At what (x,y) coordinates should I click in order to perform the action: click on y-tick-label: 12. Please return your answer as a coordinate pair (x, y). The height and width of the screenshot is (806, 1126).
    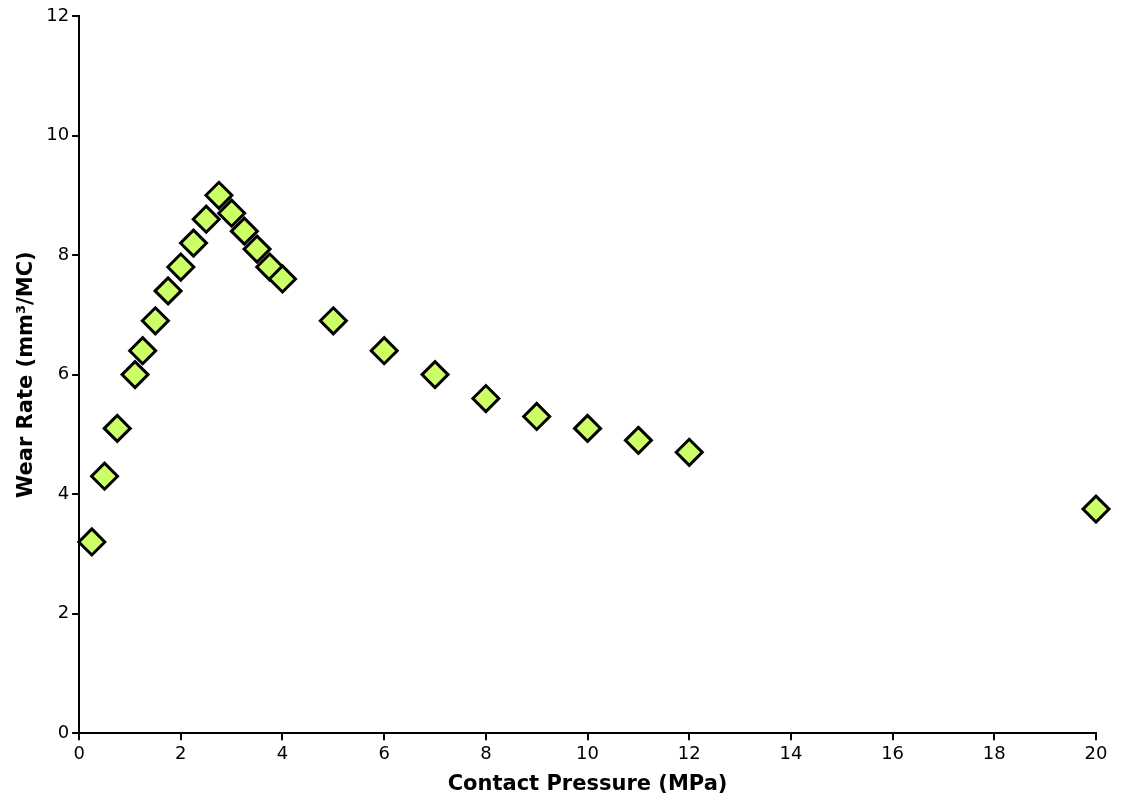
    Looking at the image, I should click on (58, 14).